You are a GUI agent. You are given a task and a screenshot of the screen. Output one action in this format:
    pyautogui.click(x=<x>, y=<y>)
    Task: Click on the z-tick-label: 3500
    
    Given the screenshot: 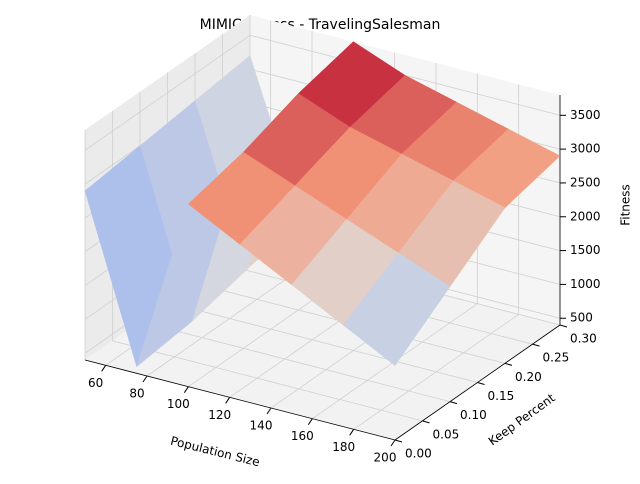 What is the action you would take?
    pyautogui.click(x=585, y=115)
    